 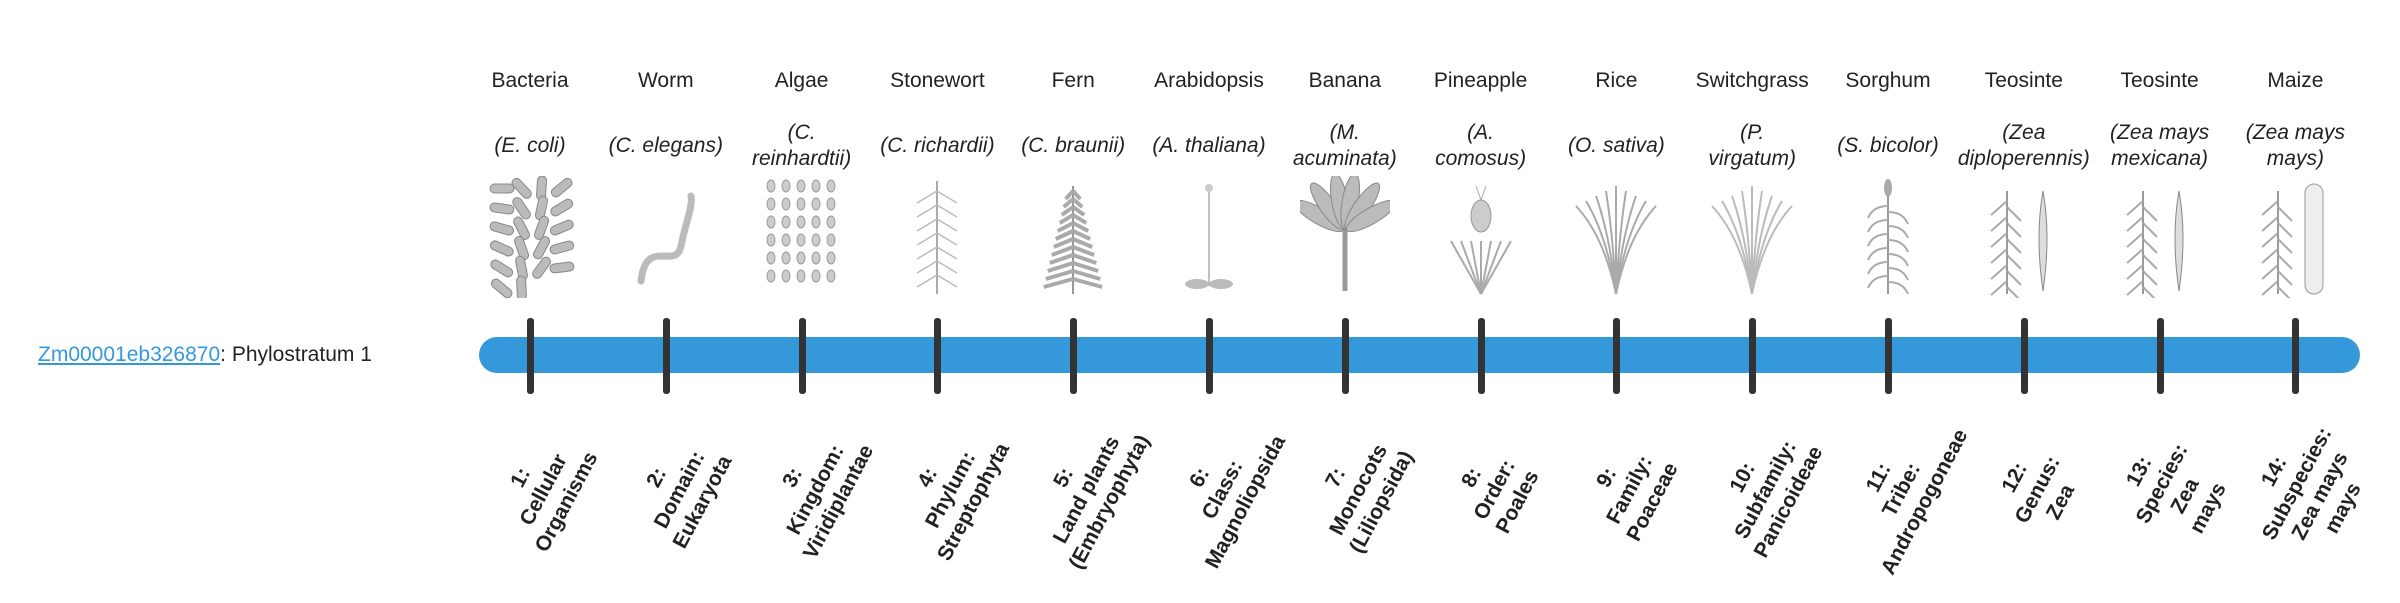 I want to click on species-name-line: (E. coli), so click(x=530, y=145).